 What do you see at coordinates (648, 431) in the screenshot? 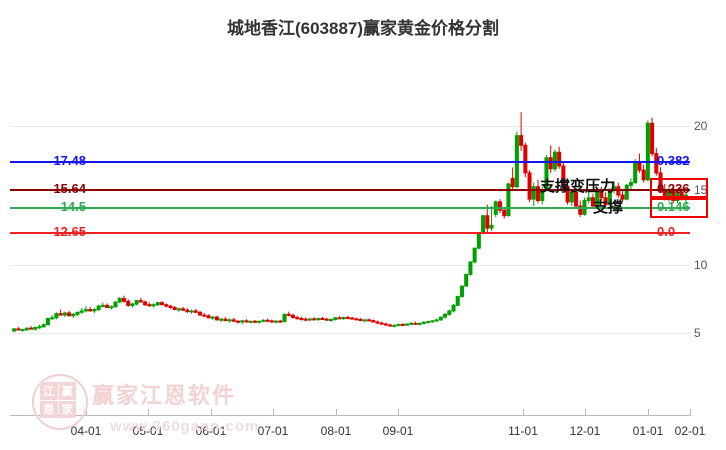
I see `x-axis-tick-label: 01-01` at bounding box center [648, 431].